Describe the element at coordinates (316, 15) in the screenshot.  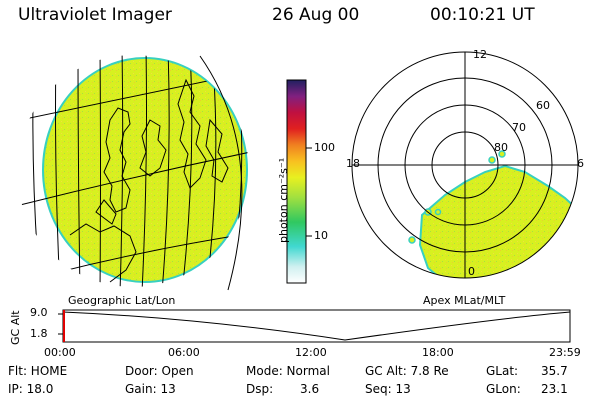
I see `date-label: 26 Aug 00` at that location.